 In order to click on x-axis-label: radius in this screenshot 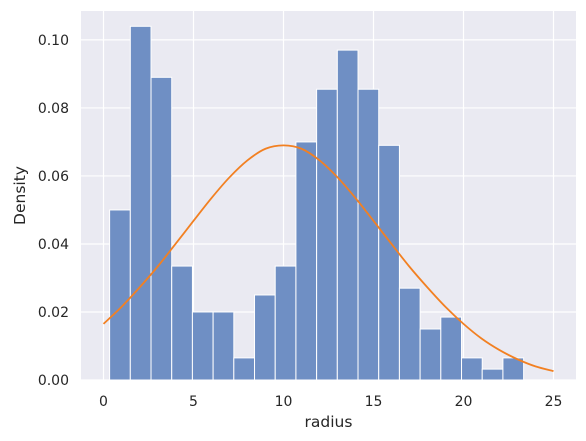, I will do `click(329, 422)`.